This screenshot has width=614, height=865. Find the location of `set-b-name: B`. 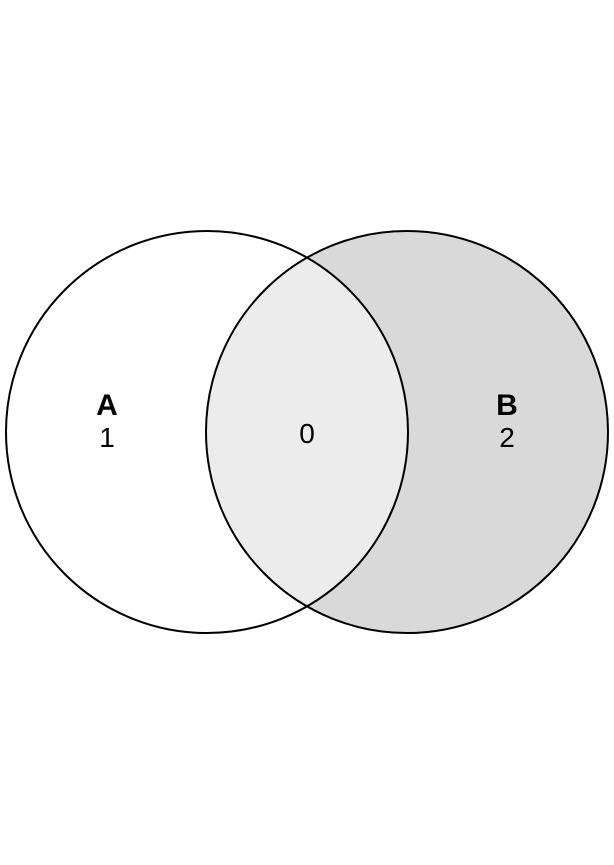

set-b-name: B is located at coordinates (507, 405).